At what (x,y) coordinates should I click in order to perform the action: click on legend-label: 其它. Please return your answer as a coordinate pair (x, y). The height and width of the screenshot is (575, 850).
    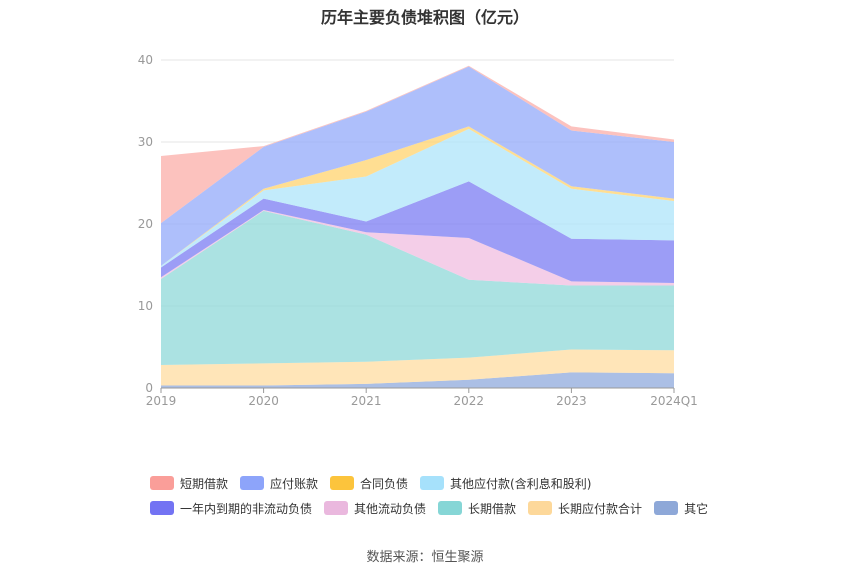
    Looking at the image, I should click on (696, 508).